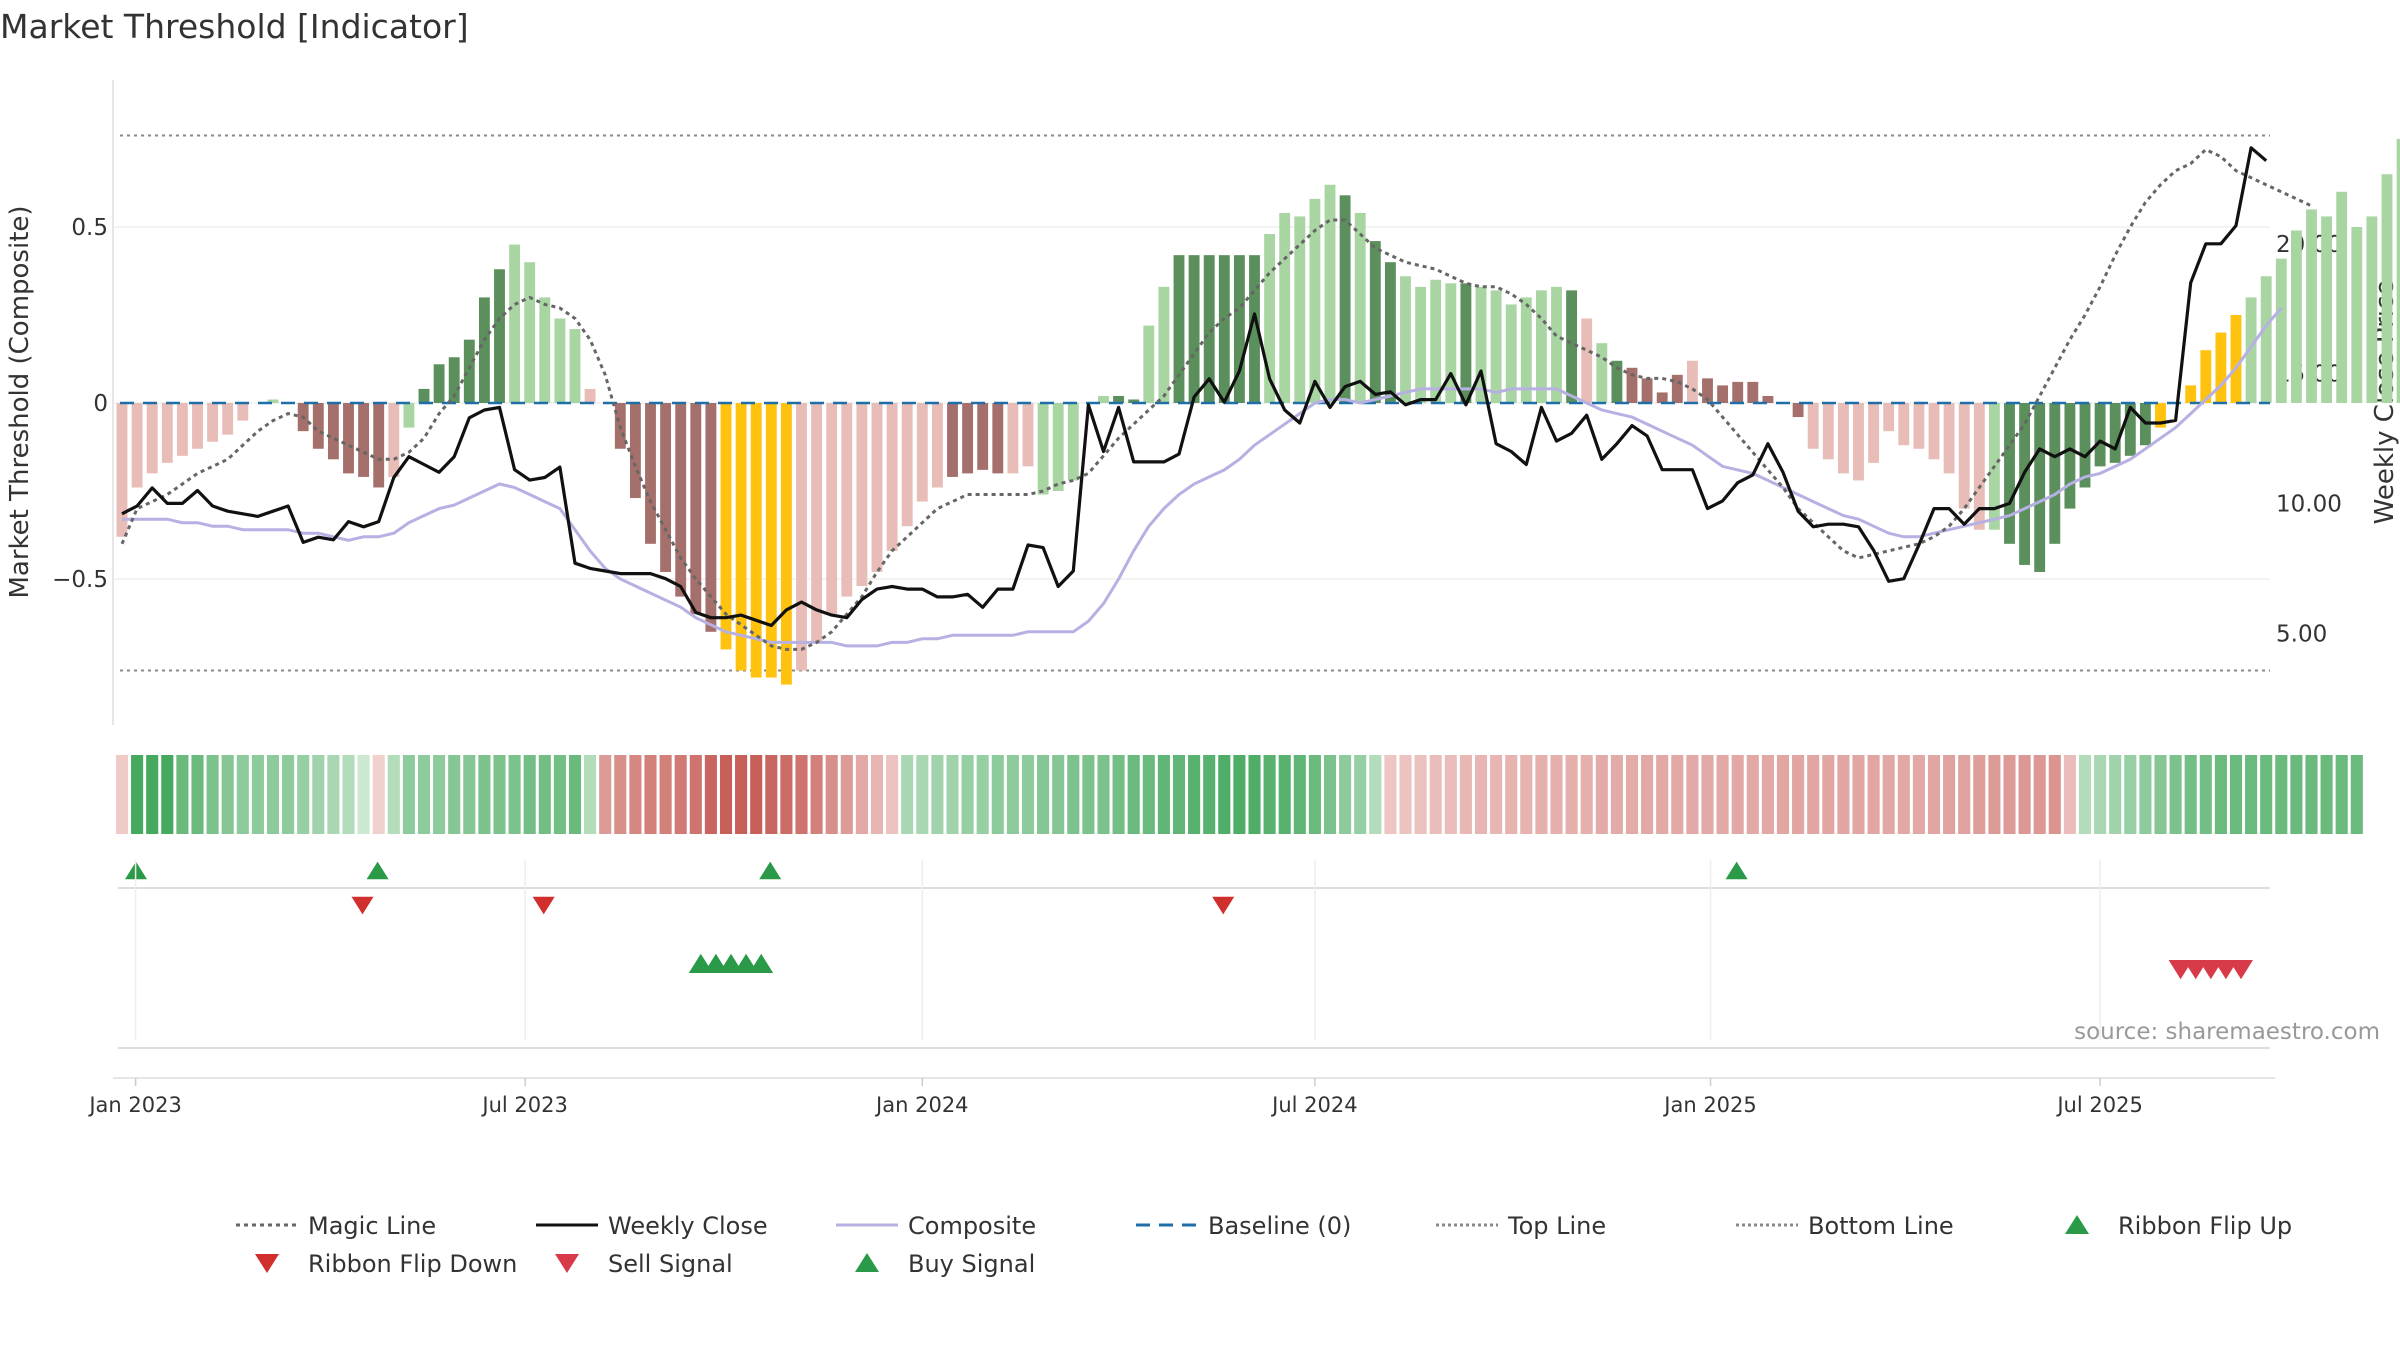 The width and height of the screenshot is (2400, 1354). I want to click on legend-item: Ribbon Flip Up, so click(2178, 1226).